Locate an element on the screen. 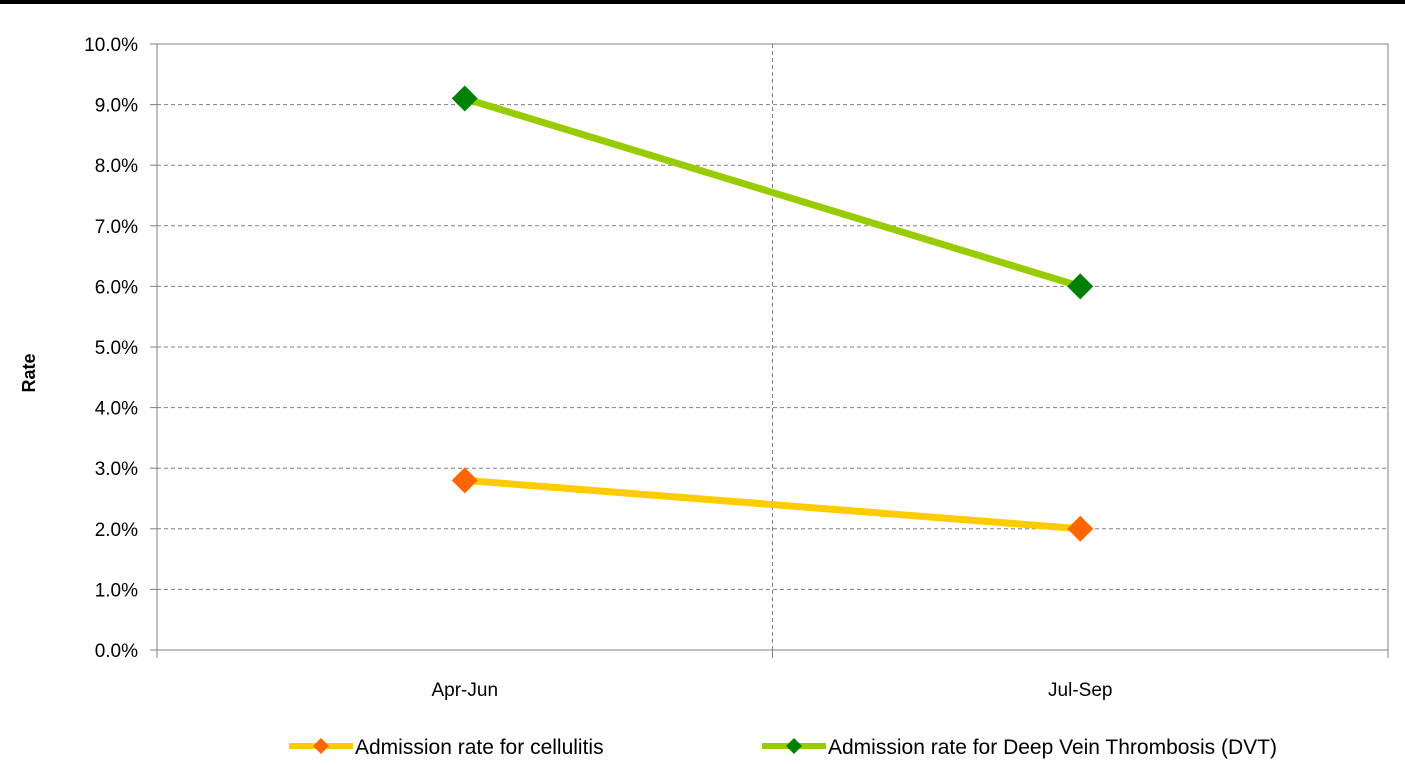 This screenshot has width=1405, height=765. y-tick-label: 4.0% is located at coordinates (116, 409).